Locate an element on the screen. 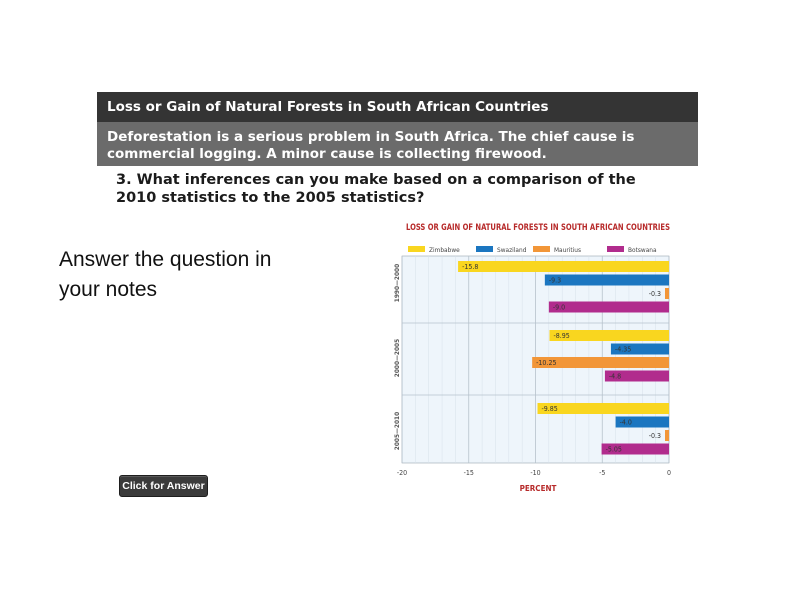  legend-label-mauritius: Mauritius is located at coordinates (567, 250).